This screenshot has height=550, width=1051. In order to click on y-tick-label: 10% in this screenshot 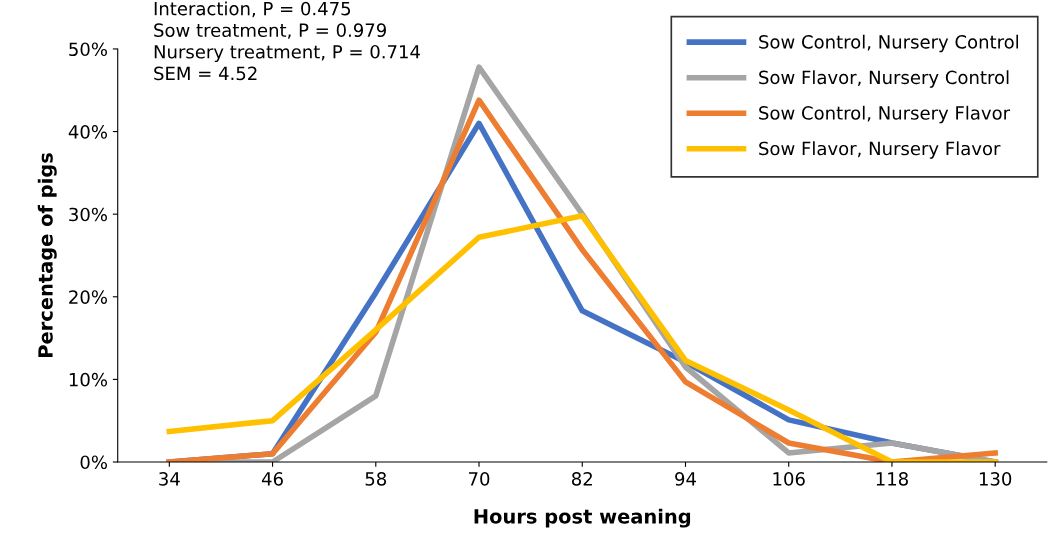, I will do `click(88, 379)`.